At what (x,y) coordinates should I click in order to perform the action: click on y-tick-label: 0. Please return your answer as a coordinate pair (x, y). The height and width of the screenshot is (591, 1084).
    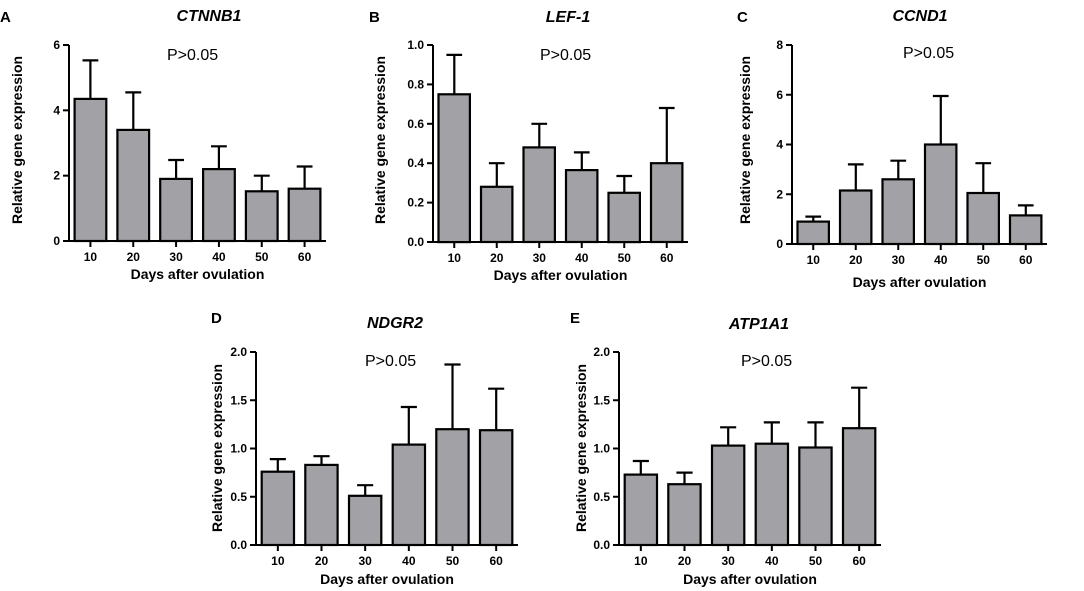
    Looking at the image, I should click on (779, 244).